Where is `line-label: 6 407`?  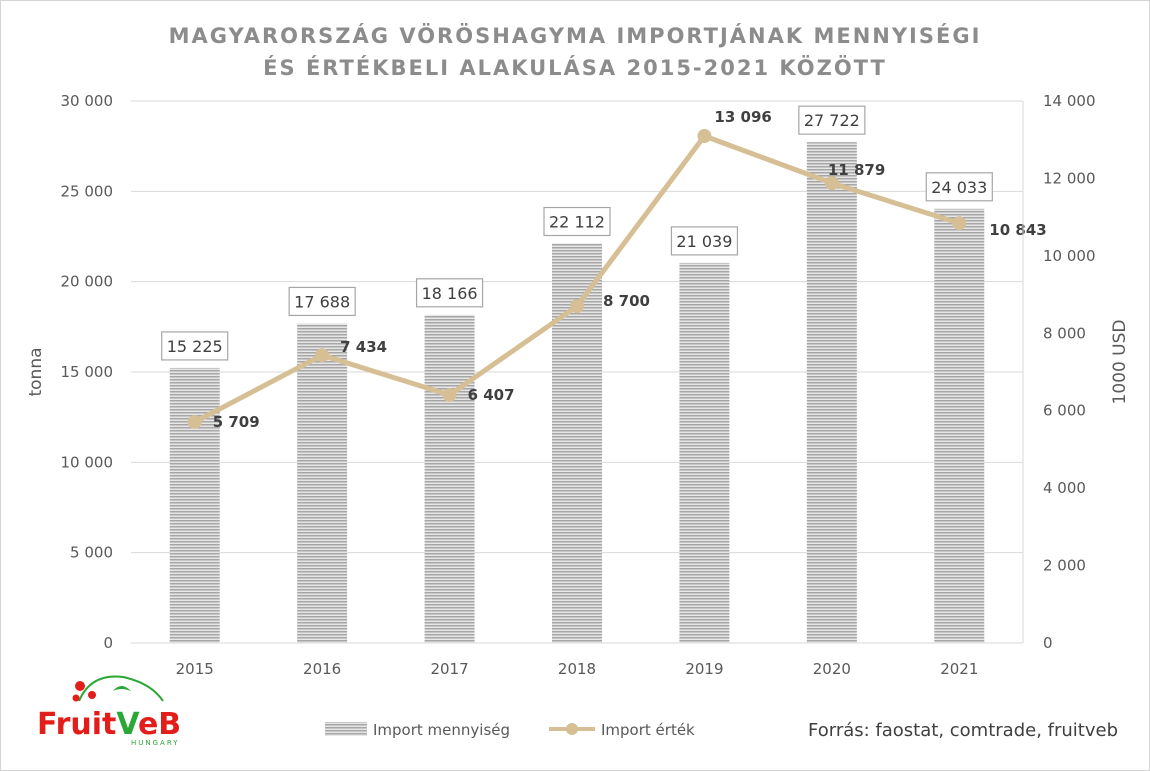 line-label: 6 407 is located at coordinates (491, 395).